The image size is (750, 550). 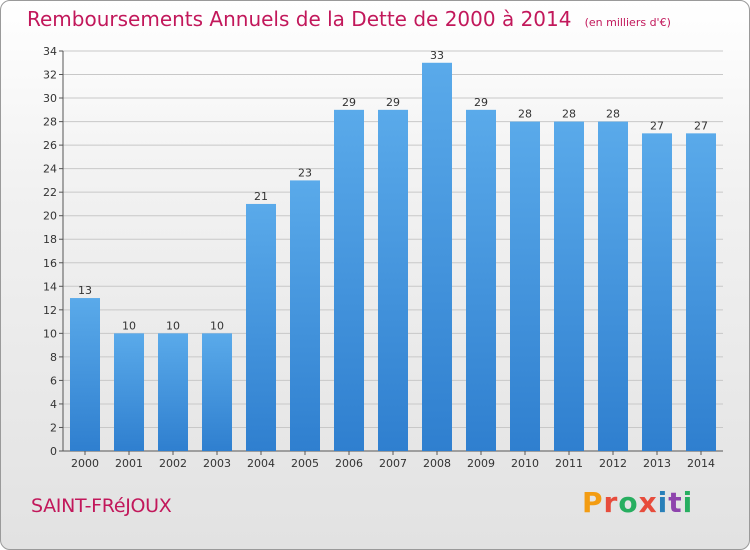 What do you see at coordinates (85, 463) in the screenshot?
I see `x-tick-label: 2000` at bounding box center [85, 463].